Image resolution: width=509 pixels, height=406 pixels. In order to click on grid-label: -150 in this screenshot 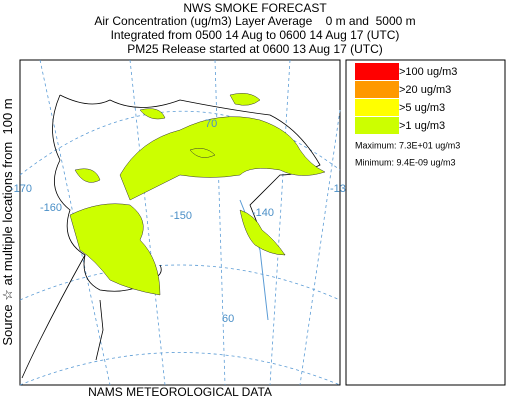, I will do `click(181, 216)`.